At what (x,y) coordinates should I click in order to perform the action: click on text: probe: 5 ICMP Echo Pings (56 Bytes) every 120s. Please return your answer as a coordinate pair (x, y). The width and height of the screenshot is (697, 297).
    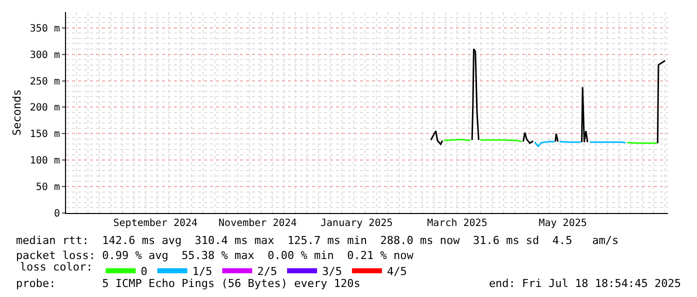
    Looking at the image, I should click on (188, 283).